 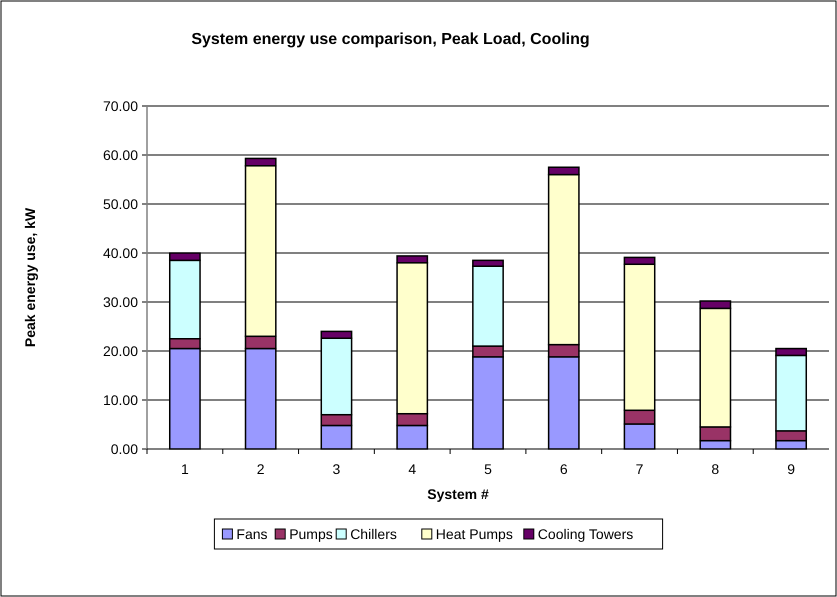 I want to click on y-tick-label: 10.00, so click(x=120, y=400).